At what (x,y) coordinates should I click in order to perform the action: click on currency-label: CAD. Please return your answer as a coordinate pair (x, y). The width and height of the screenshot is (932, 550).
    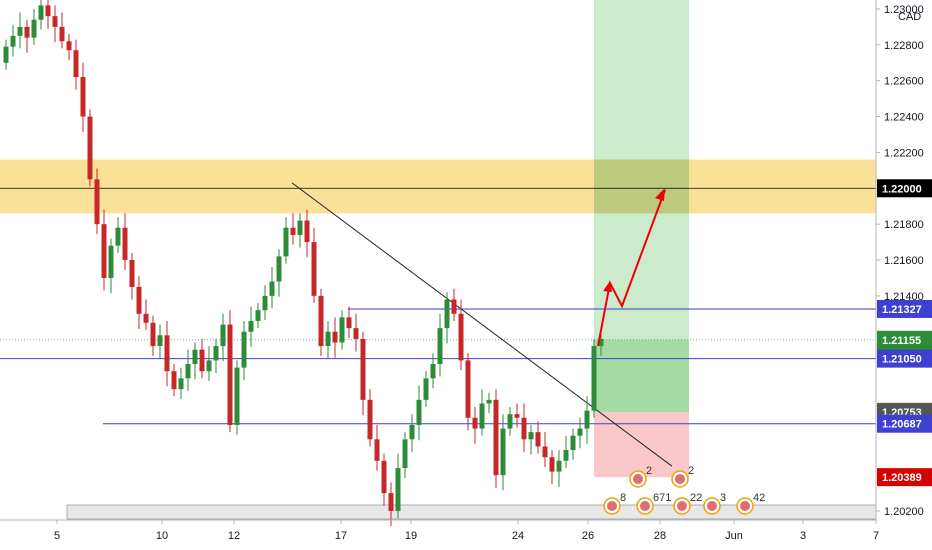
    Looking at the image, I should click on (909, 17).